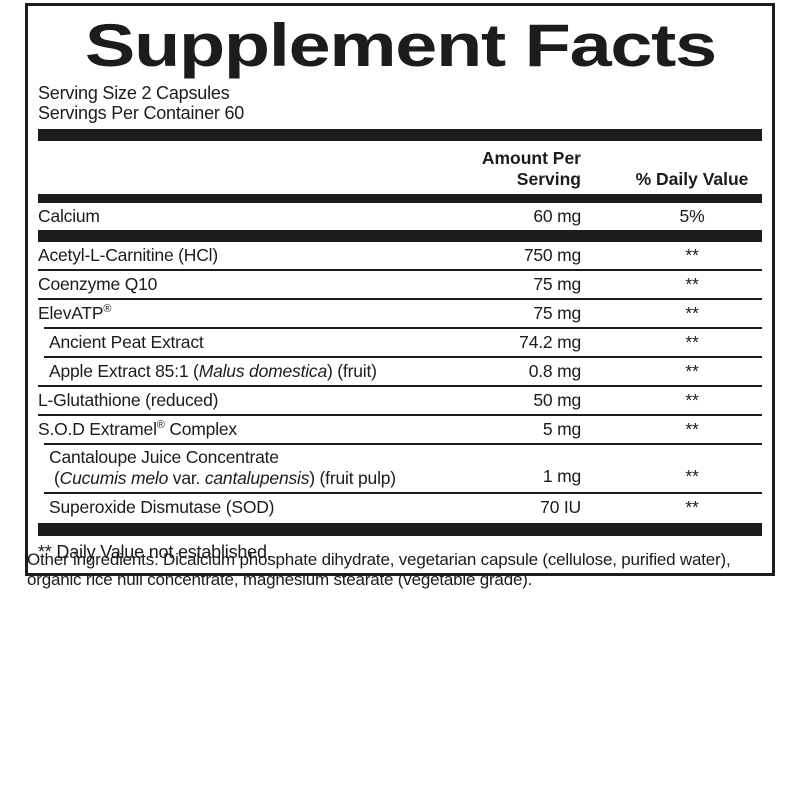 The image size is (800, 800). I want to click on table-header-row: Amount Per Serving % Daily Value, so click(400, 167).